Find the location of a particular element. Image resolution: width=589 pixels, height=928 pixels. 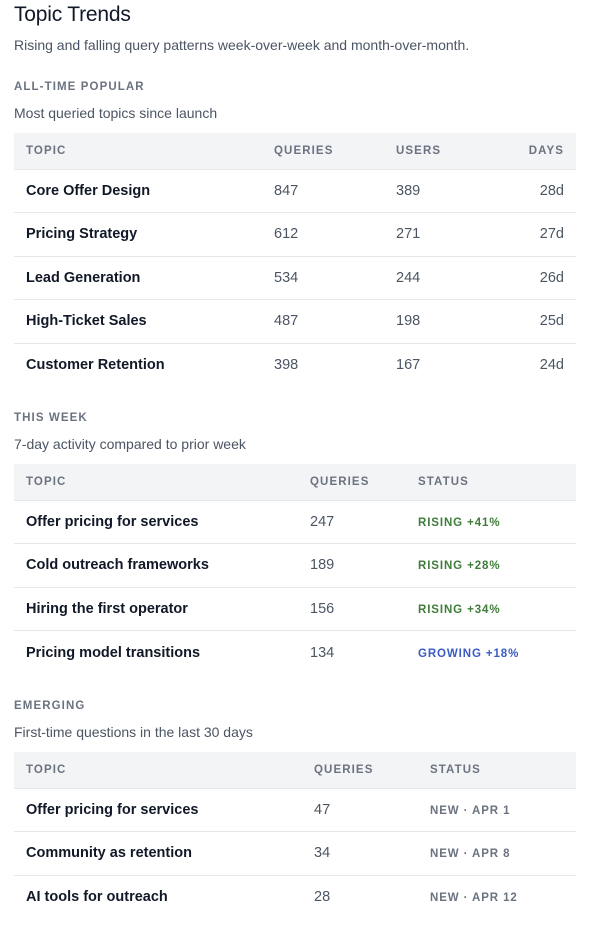

days-cell: 26d is located at coordinates (541, 277).